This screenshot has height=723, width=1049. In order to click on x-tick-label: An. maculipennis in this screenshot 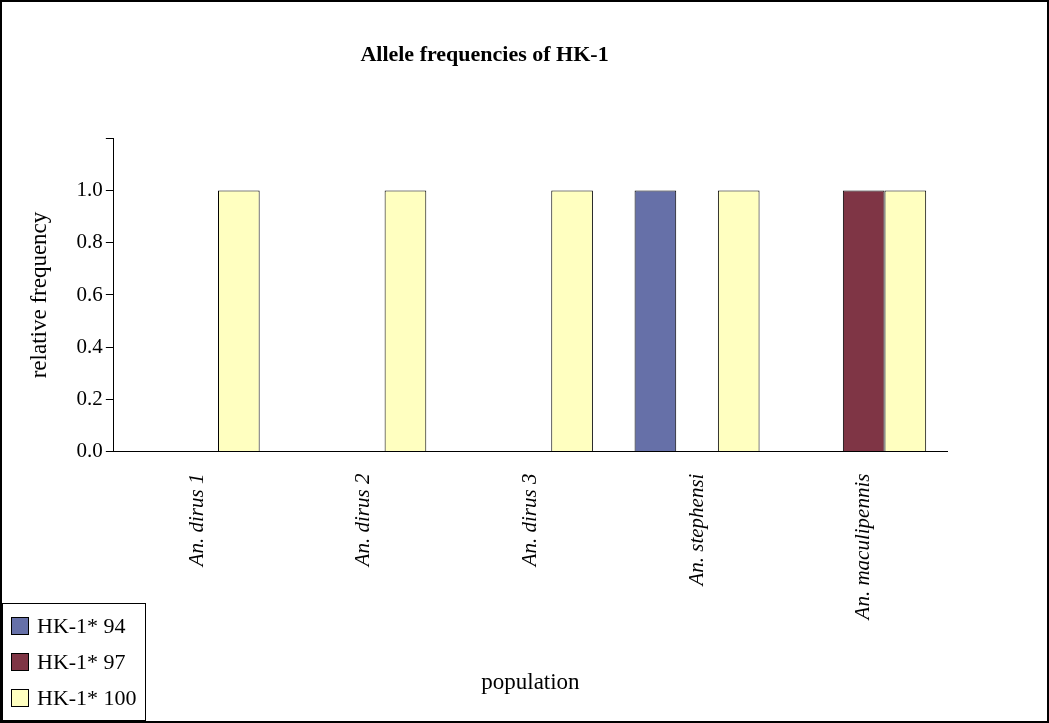, I will do `click(862, 547)`.